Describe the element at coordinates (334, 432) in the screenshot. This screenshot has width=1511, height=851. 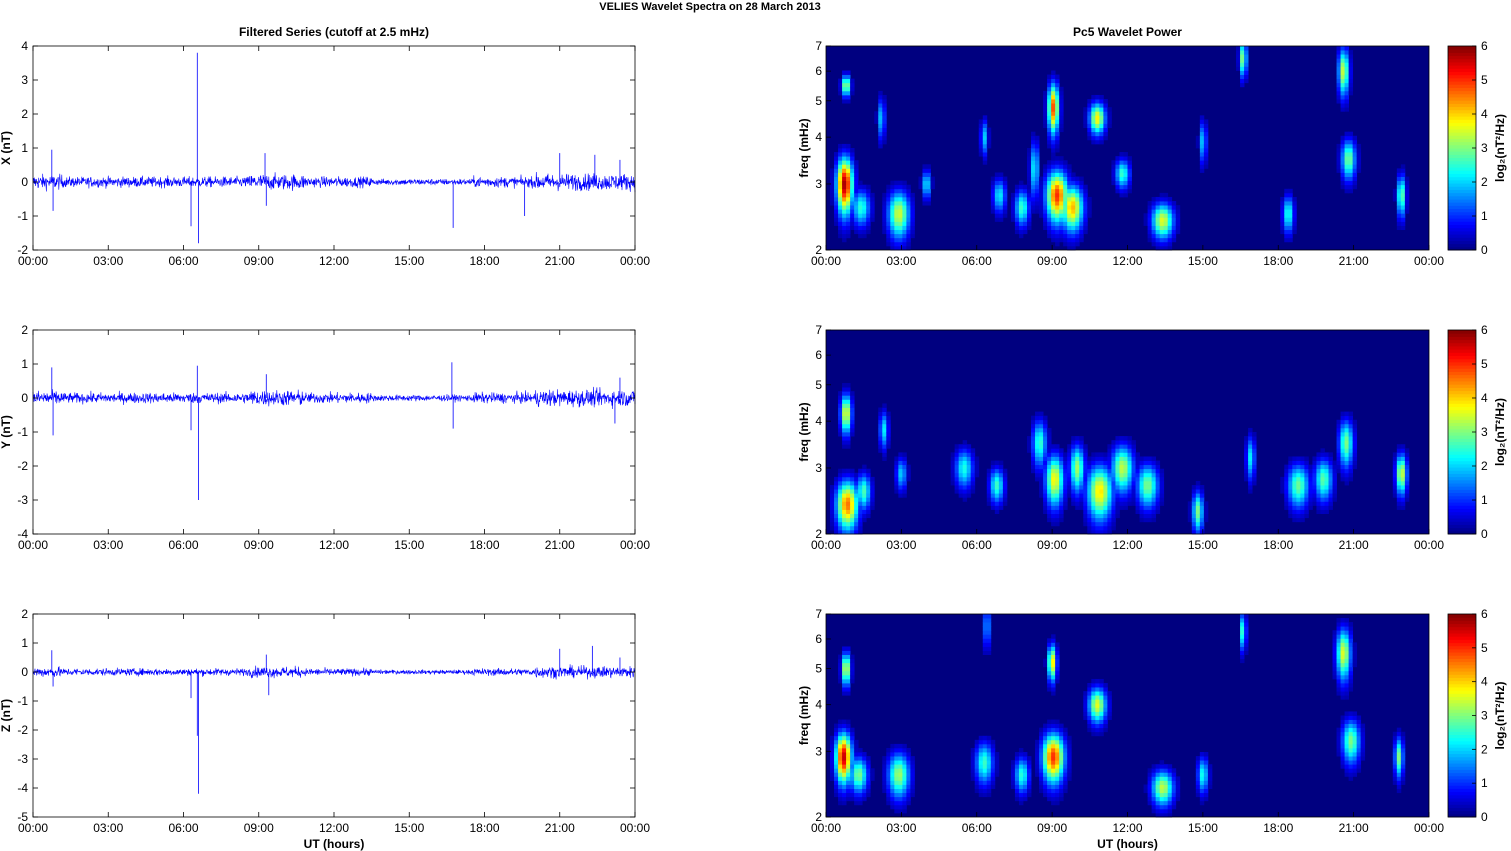
I see `axes-frame` at that location.